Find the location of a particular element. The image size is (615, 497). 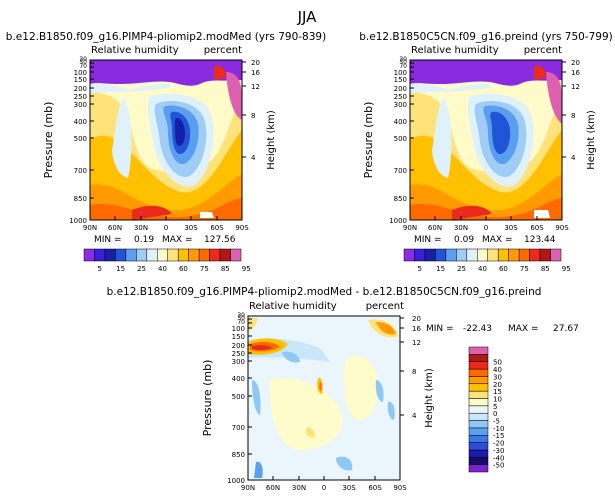

panel-b-max-value: 123.44 is located at coordinates (540, 240).